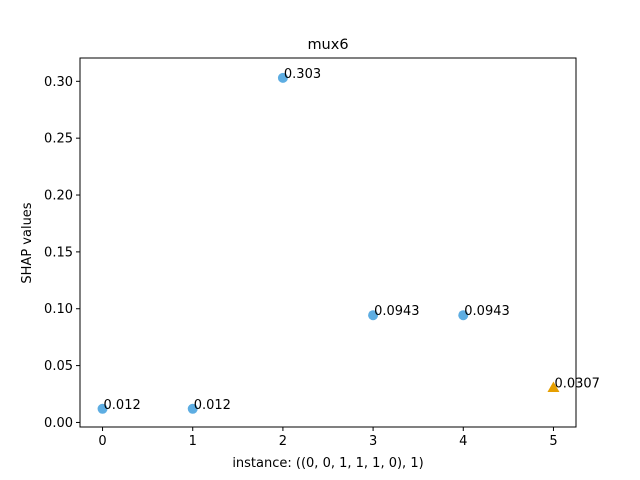  What do you see at coordinates (58, 366) in the screenshot?
I see `y-tick-label: 0.05` at bounding box center [58, 366].